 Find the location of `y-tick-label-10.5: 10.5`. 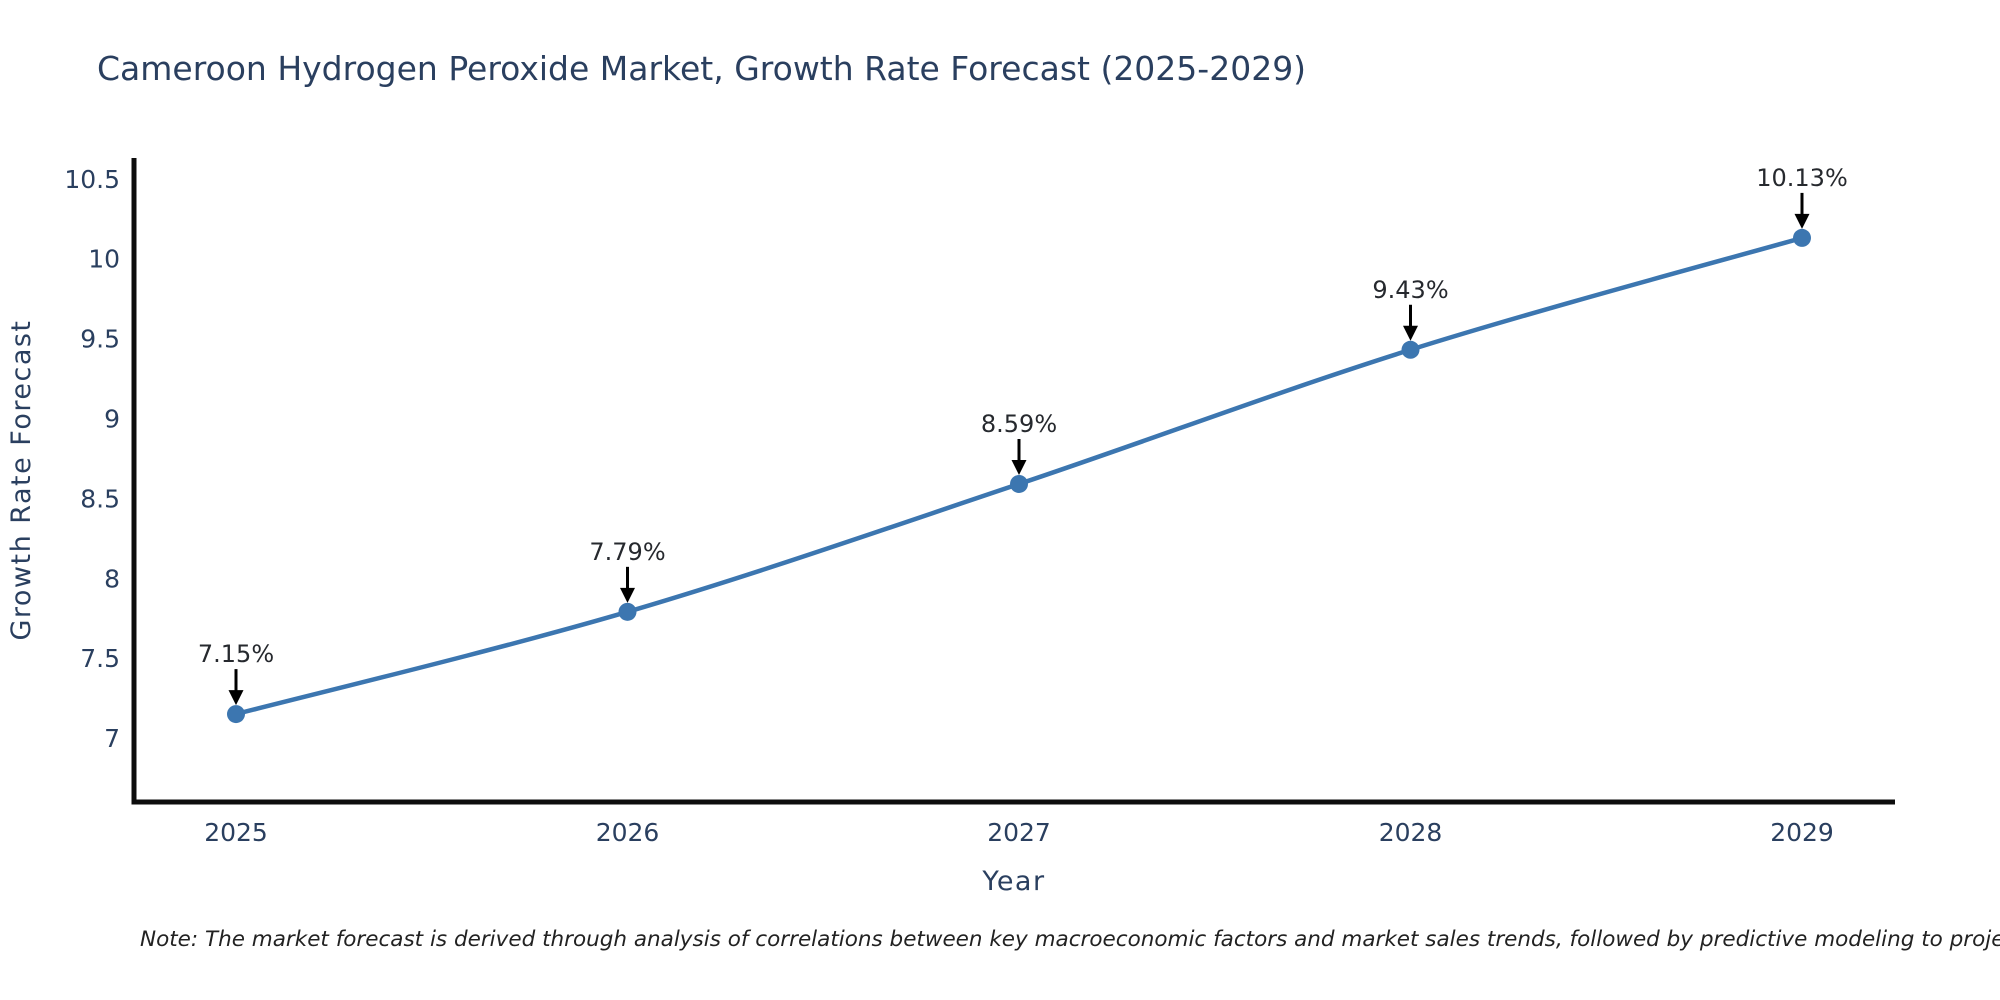

y-tick-label-10.5: 10.5 is located at coordinates (92, 179).